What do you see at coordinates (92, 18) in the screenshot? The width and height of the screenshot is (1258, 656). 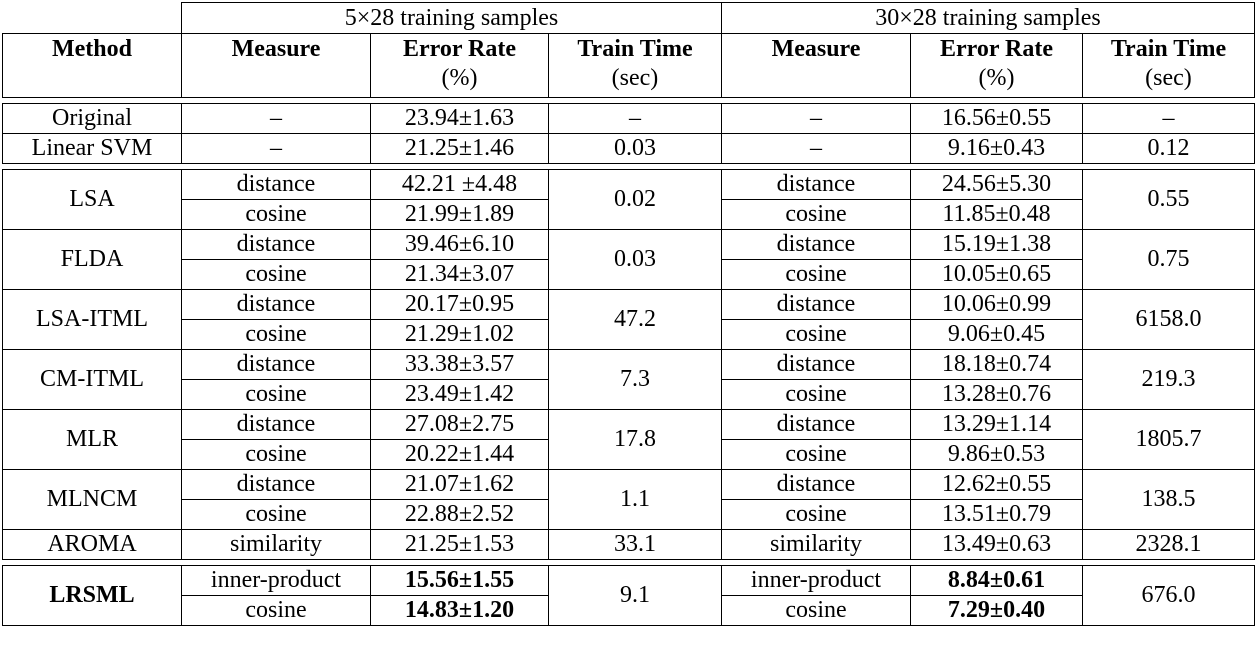 I see `header-corner` at bounding box center [92, 18].